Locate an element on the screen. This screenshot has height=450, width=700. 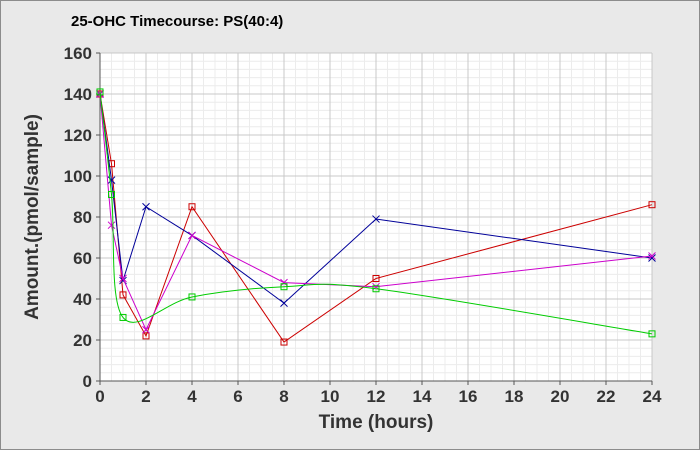
y-tick-label: 80 is located at coordinates (82, 217).